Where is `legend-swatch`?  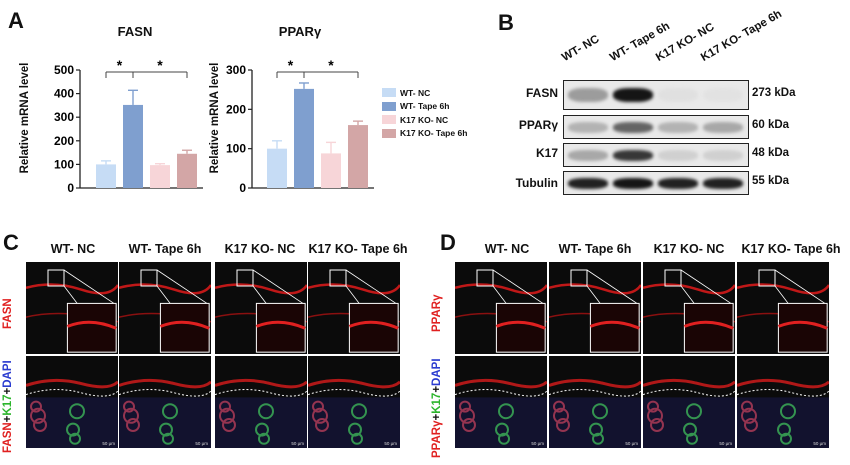
legend-swatch is located at coordinates (389, 120).